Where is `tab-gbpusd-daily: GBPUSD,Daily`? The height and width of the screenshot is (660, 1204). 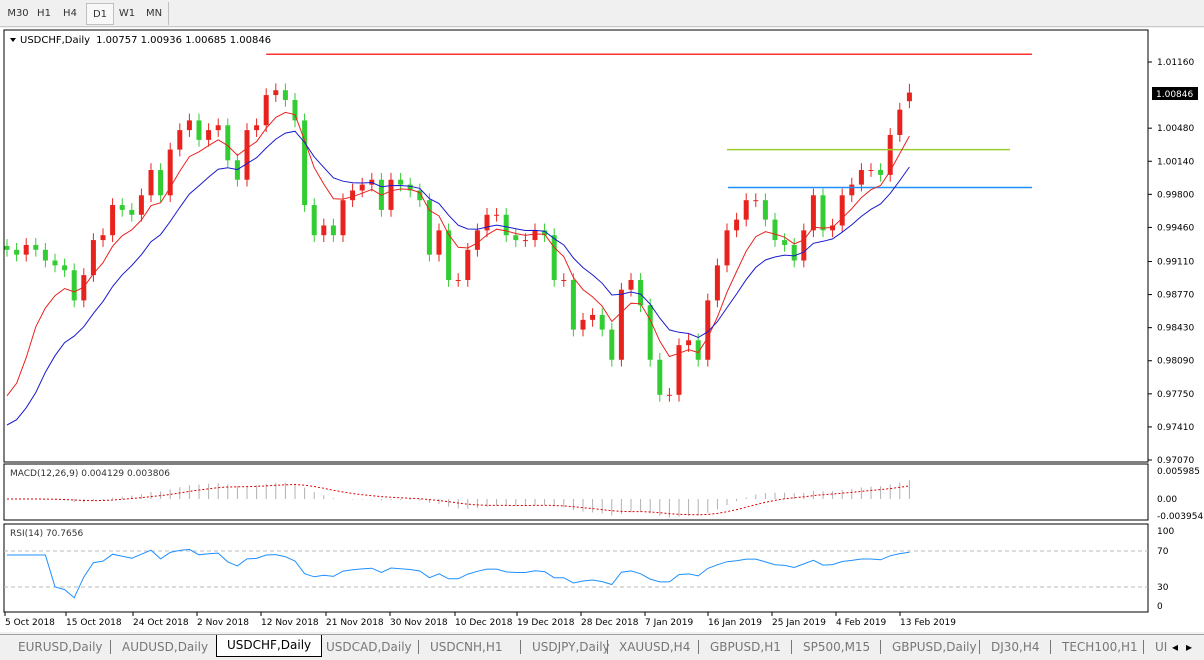 tab-gbpusd-daily: GBPUSD,Daily is located at coordinates (934, 647).